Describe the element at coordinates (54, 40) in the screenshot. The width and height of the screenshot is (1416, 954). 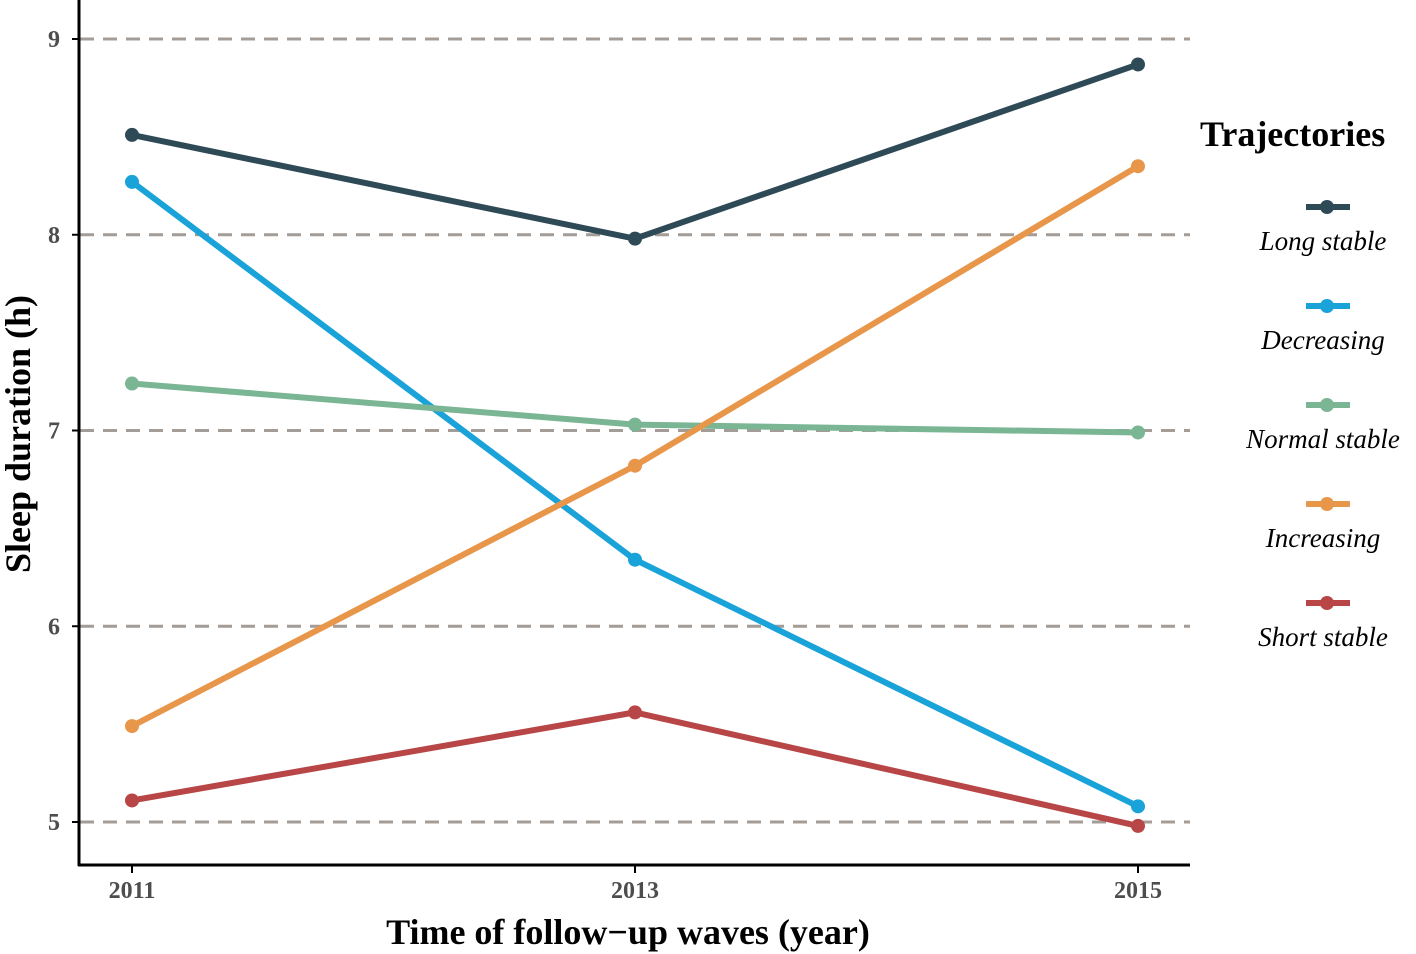
I see `y-tick-label: 9` at that location.